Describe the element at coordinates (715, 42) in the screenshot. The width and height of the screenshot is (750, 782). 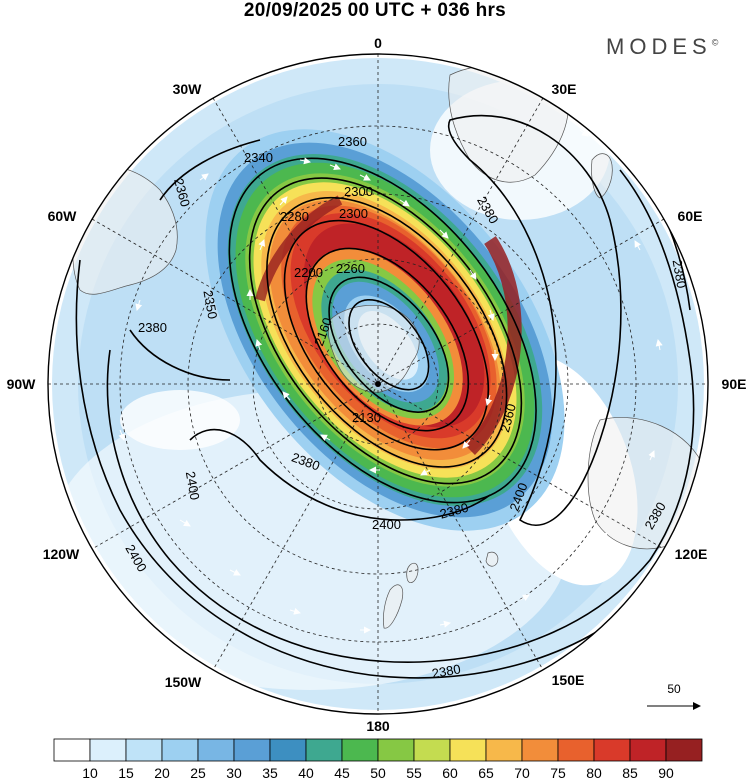
I see `copyright-mark: ©` at that location.